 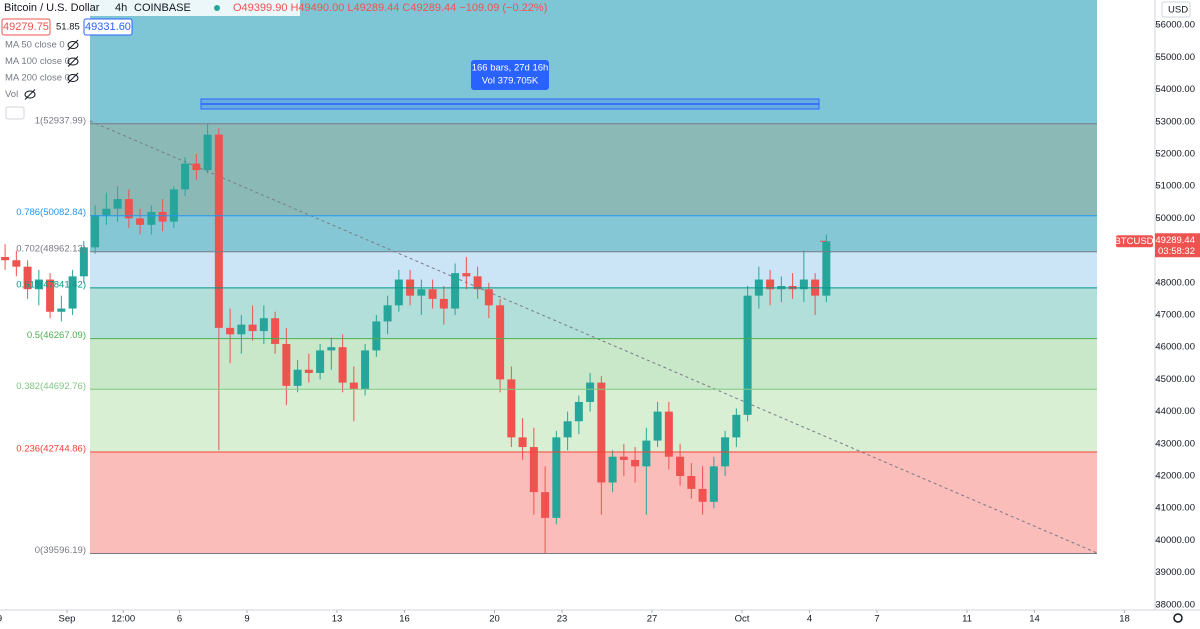 I want to click on y-tick-label: 55000.00, so click(x=1175, y=57).